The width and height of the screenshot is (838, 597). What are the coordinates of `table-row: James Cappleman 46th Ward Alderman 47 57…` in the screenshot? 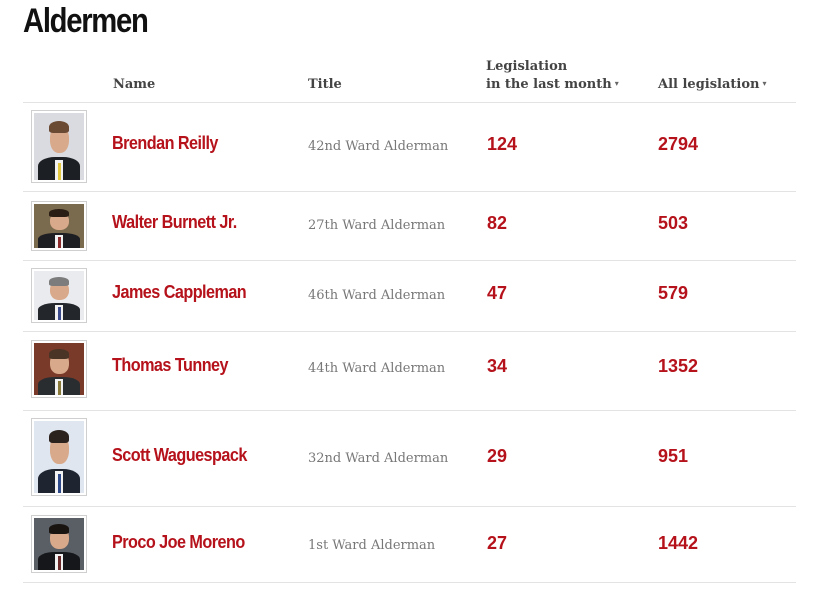 It's located at (409, 296).